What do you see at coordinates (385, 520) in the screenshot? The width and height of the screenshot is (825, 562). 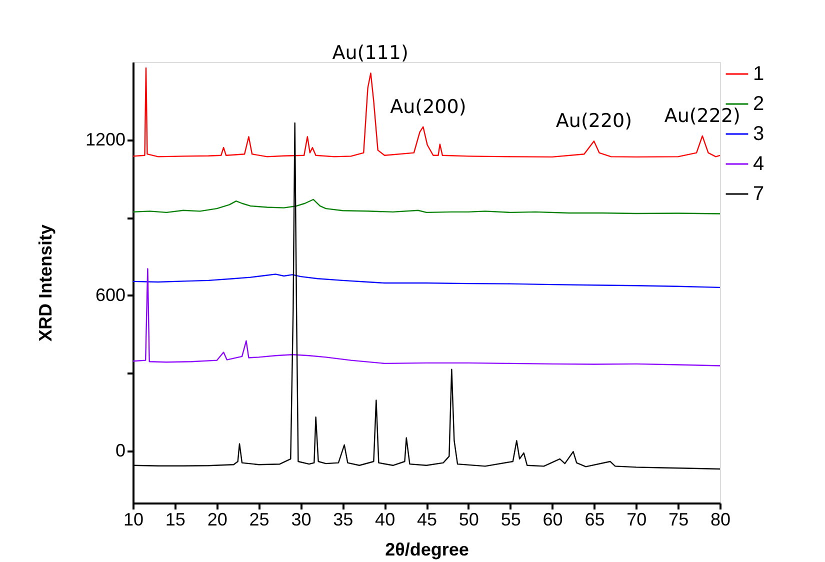 I see `x-tick-label: 40` at bounding box center [385, 520].